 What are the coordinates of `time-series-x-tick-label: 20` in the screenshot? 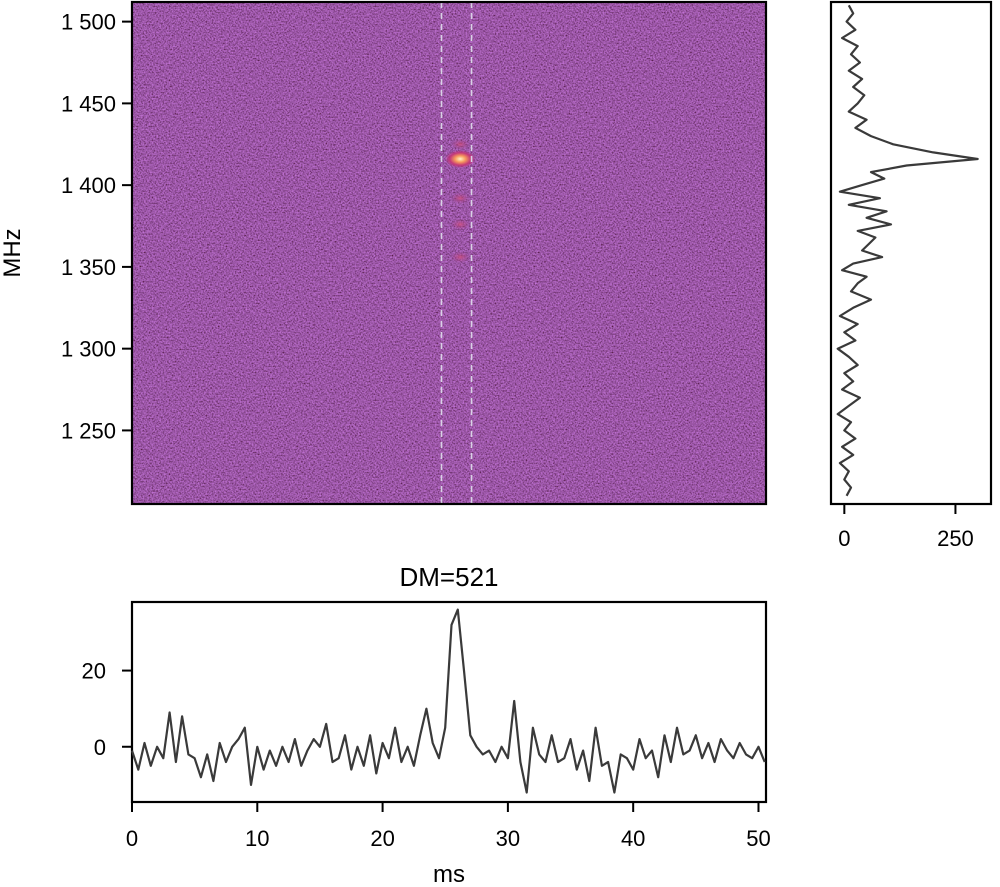 It's located at (382, 838).